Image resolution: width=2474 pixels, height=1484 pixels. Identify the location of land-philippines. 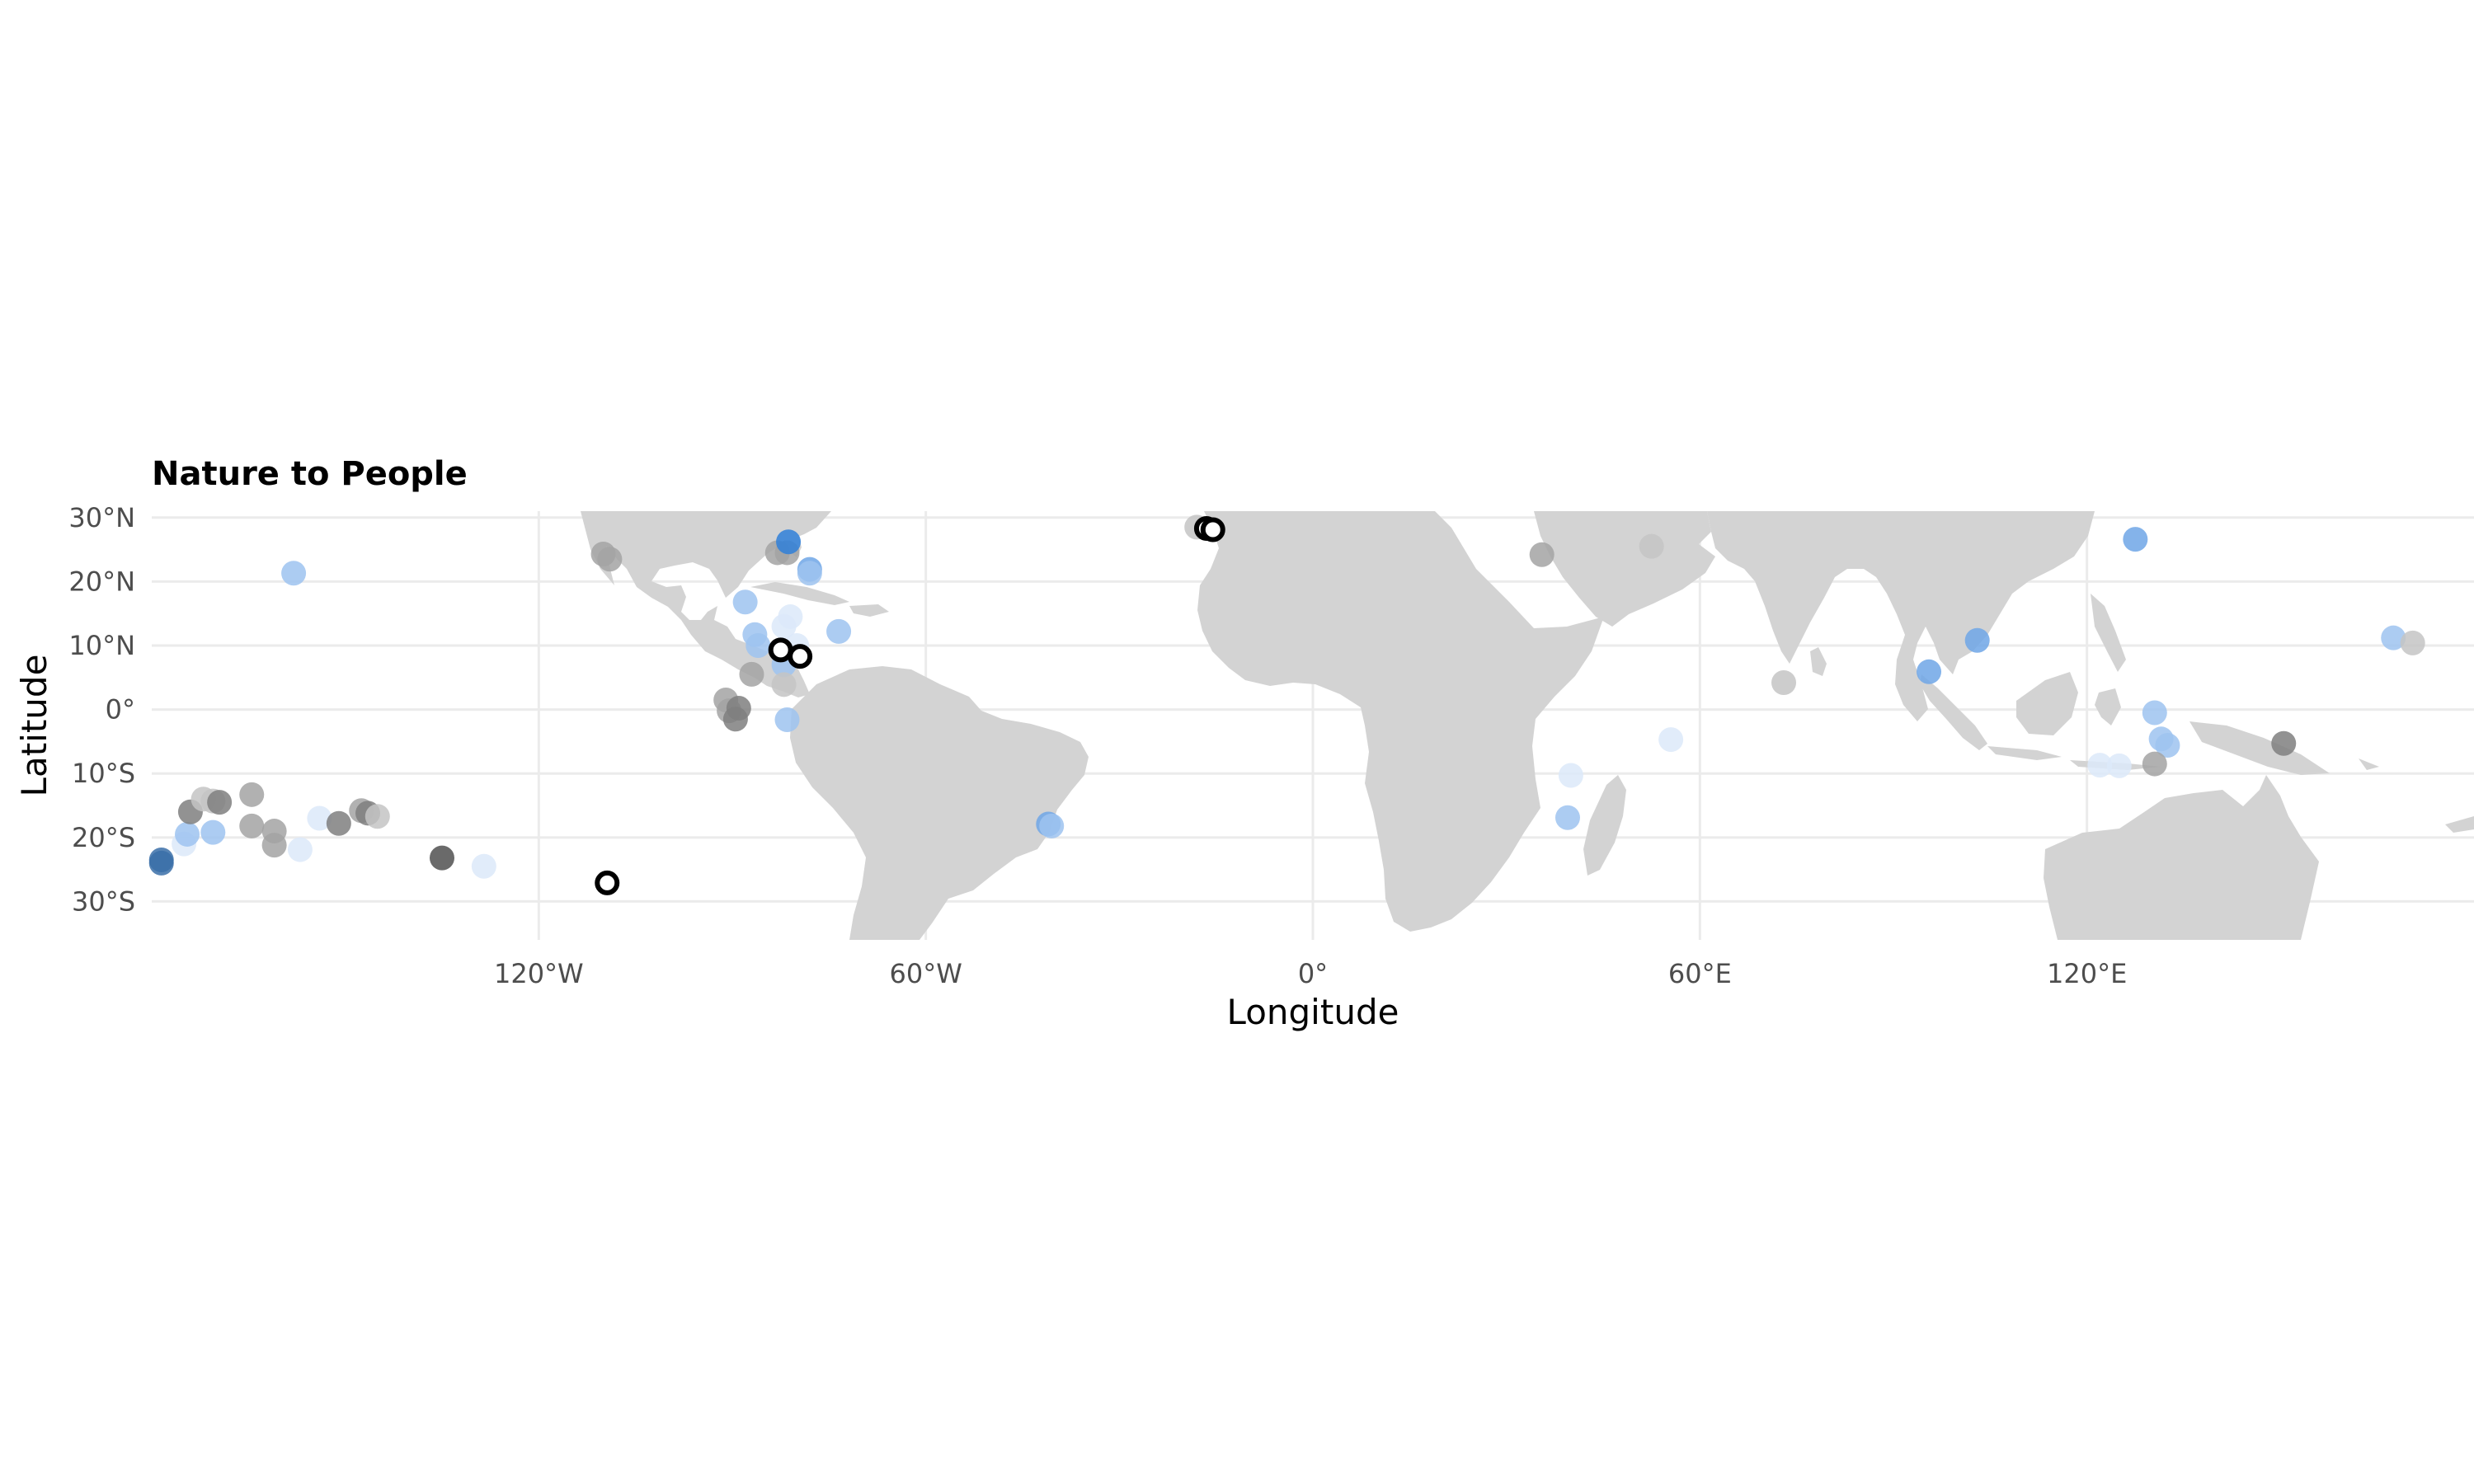
(2108, 633).